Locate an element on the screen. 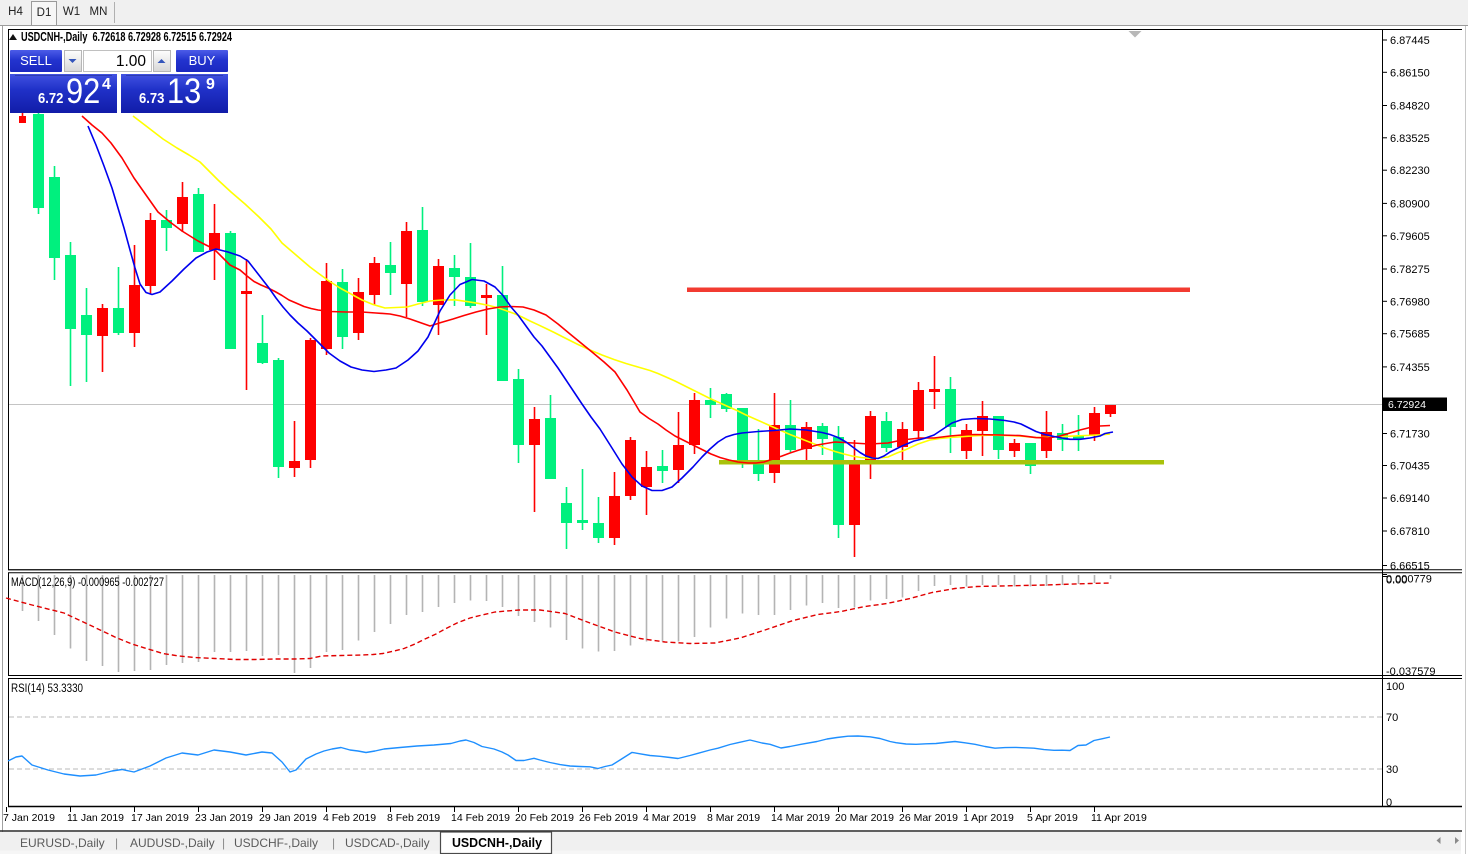  svg-text: 100 is located at coordinates (1395, 687).